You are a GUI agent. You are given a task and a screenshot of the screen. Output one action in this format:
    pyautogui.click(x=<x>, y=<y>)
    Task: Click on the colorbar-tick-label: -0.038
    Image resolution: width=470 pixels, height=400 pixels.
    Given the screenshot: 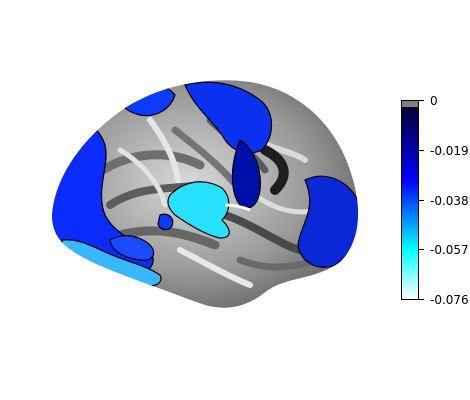 What is the action you would take?
    pyautogui.click(x=449, y=201)
    